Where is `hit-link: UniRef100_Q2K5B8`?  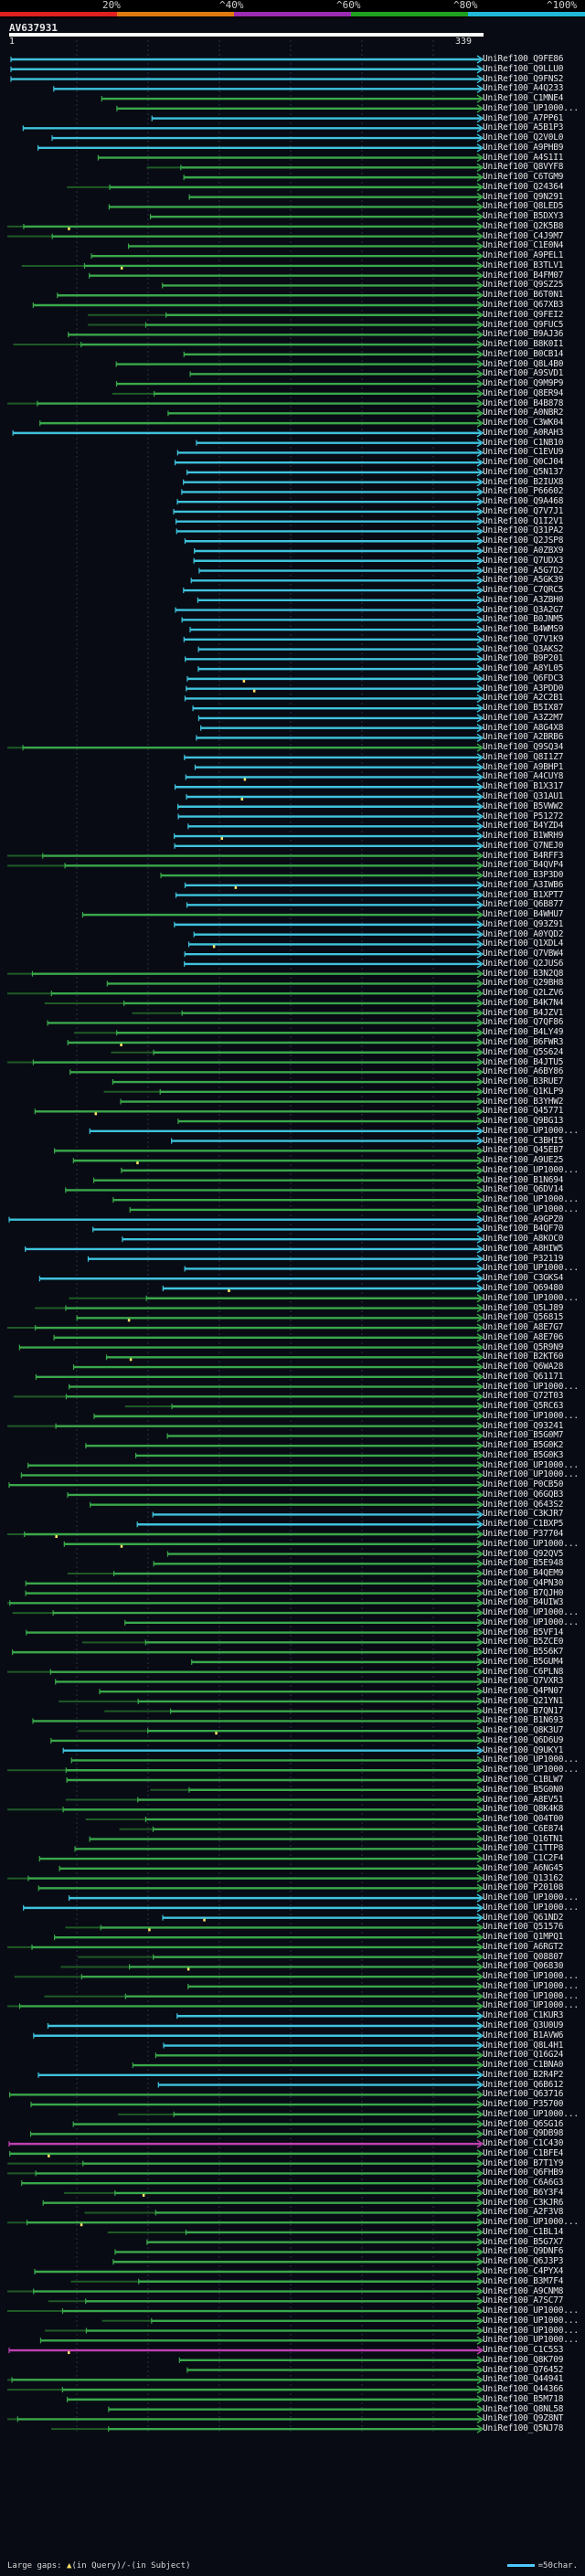
hit-link: UniRef100_Q2K5B8 is located at coordinates (523, 225).